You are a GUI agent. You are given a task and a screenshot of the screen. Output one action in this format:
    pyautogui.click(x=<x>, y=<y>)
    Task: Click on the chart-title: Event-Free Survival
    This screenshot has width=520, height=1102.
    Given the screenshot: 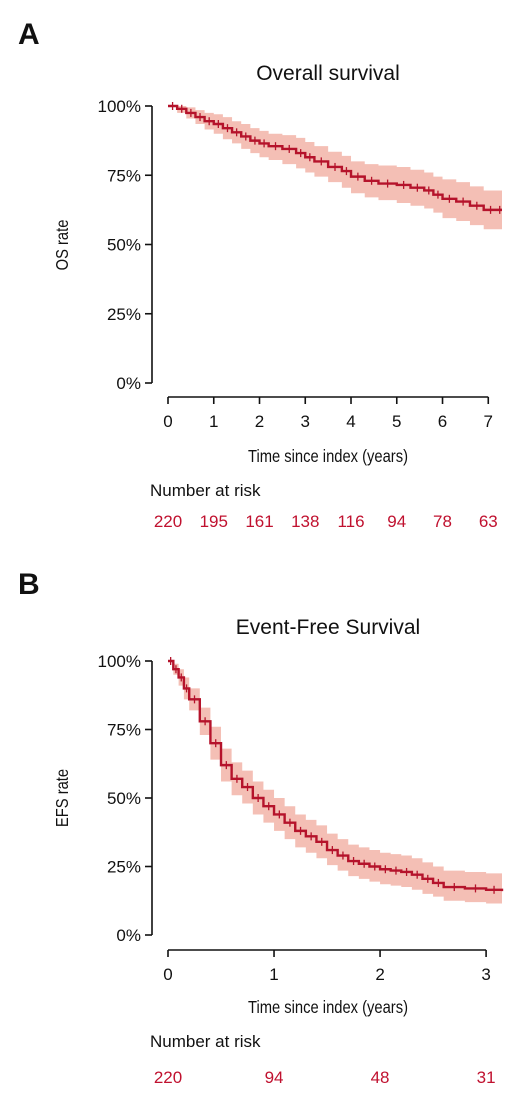 What is the action you would take?
    pyautogui.click(x=328, y=627)
    